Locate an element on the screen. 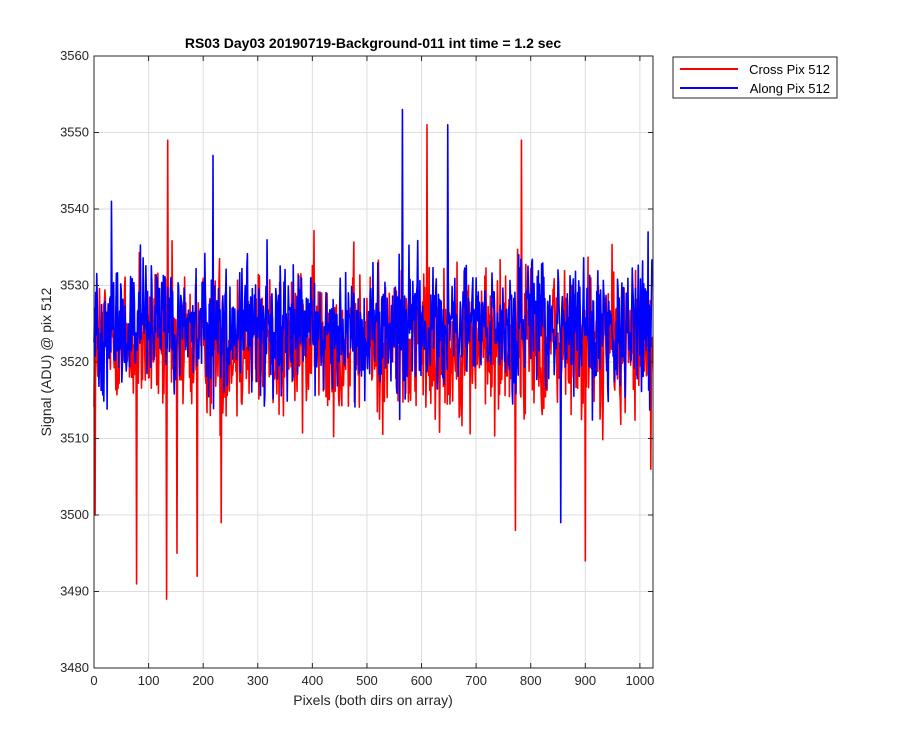 The width and height of the screenshot is (900, 750). x-tick-label: 800 is located at coordinates (531, 680).